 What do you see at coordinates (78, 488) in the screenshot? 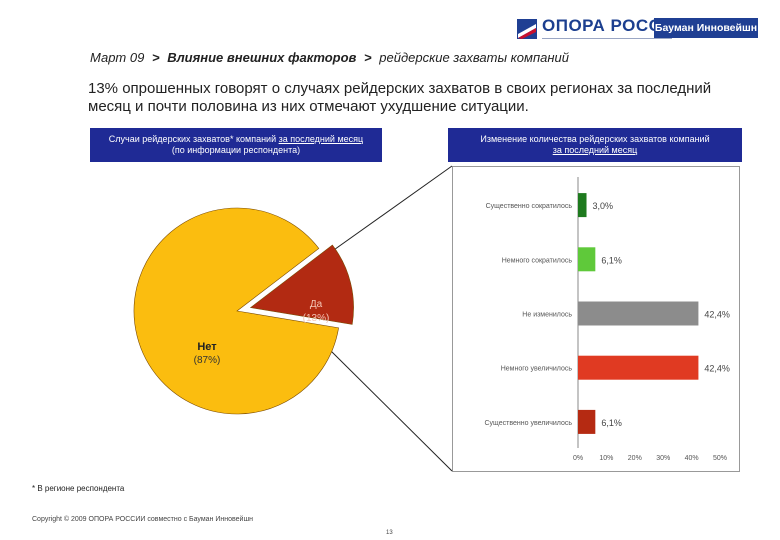
I see `footnote: * В регионе респондента` at bounding box center [78, 488].